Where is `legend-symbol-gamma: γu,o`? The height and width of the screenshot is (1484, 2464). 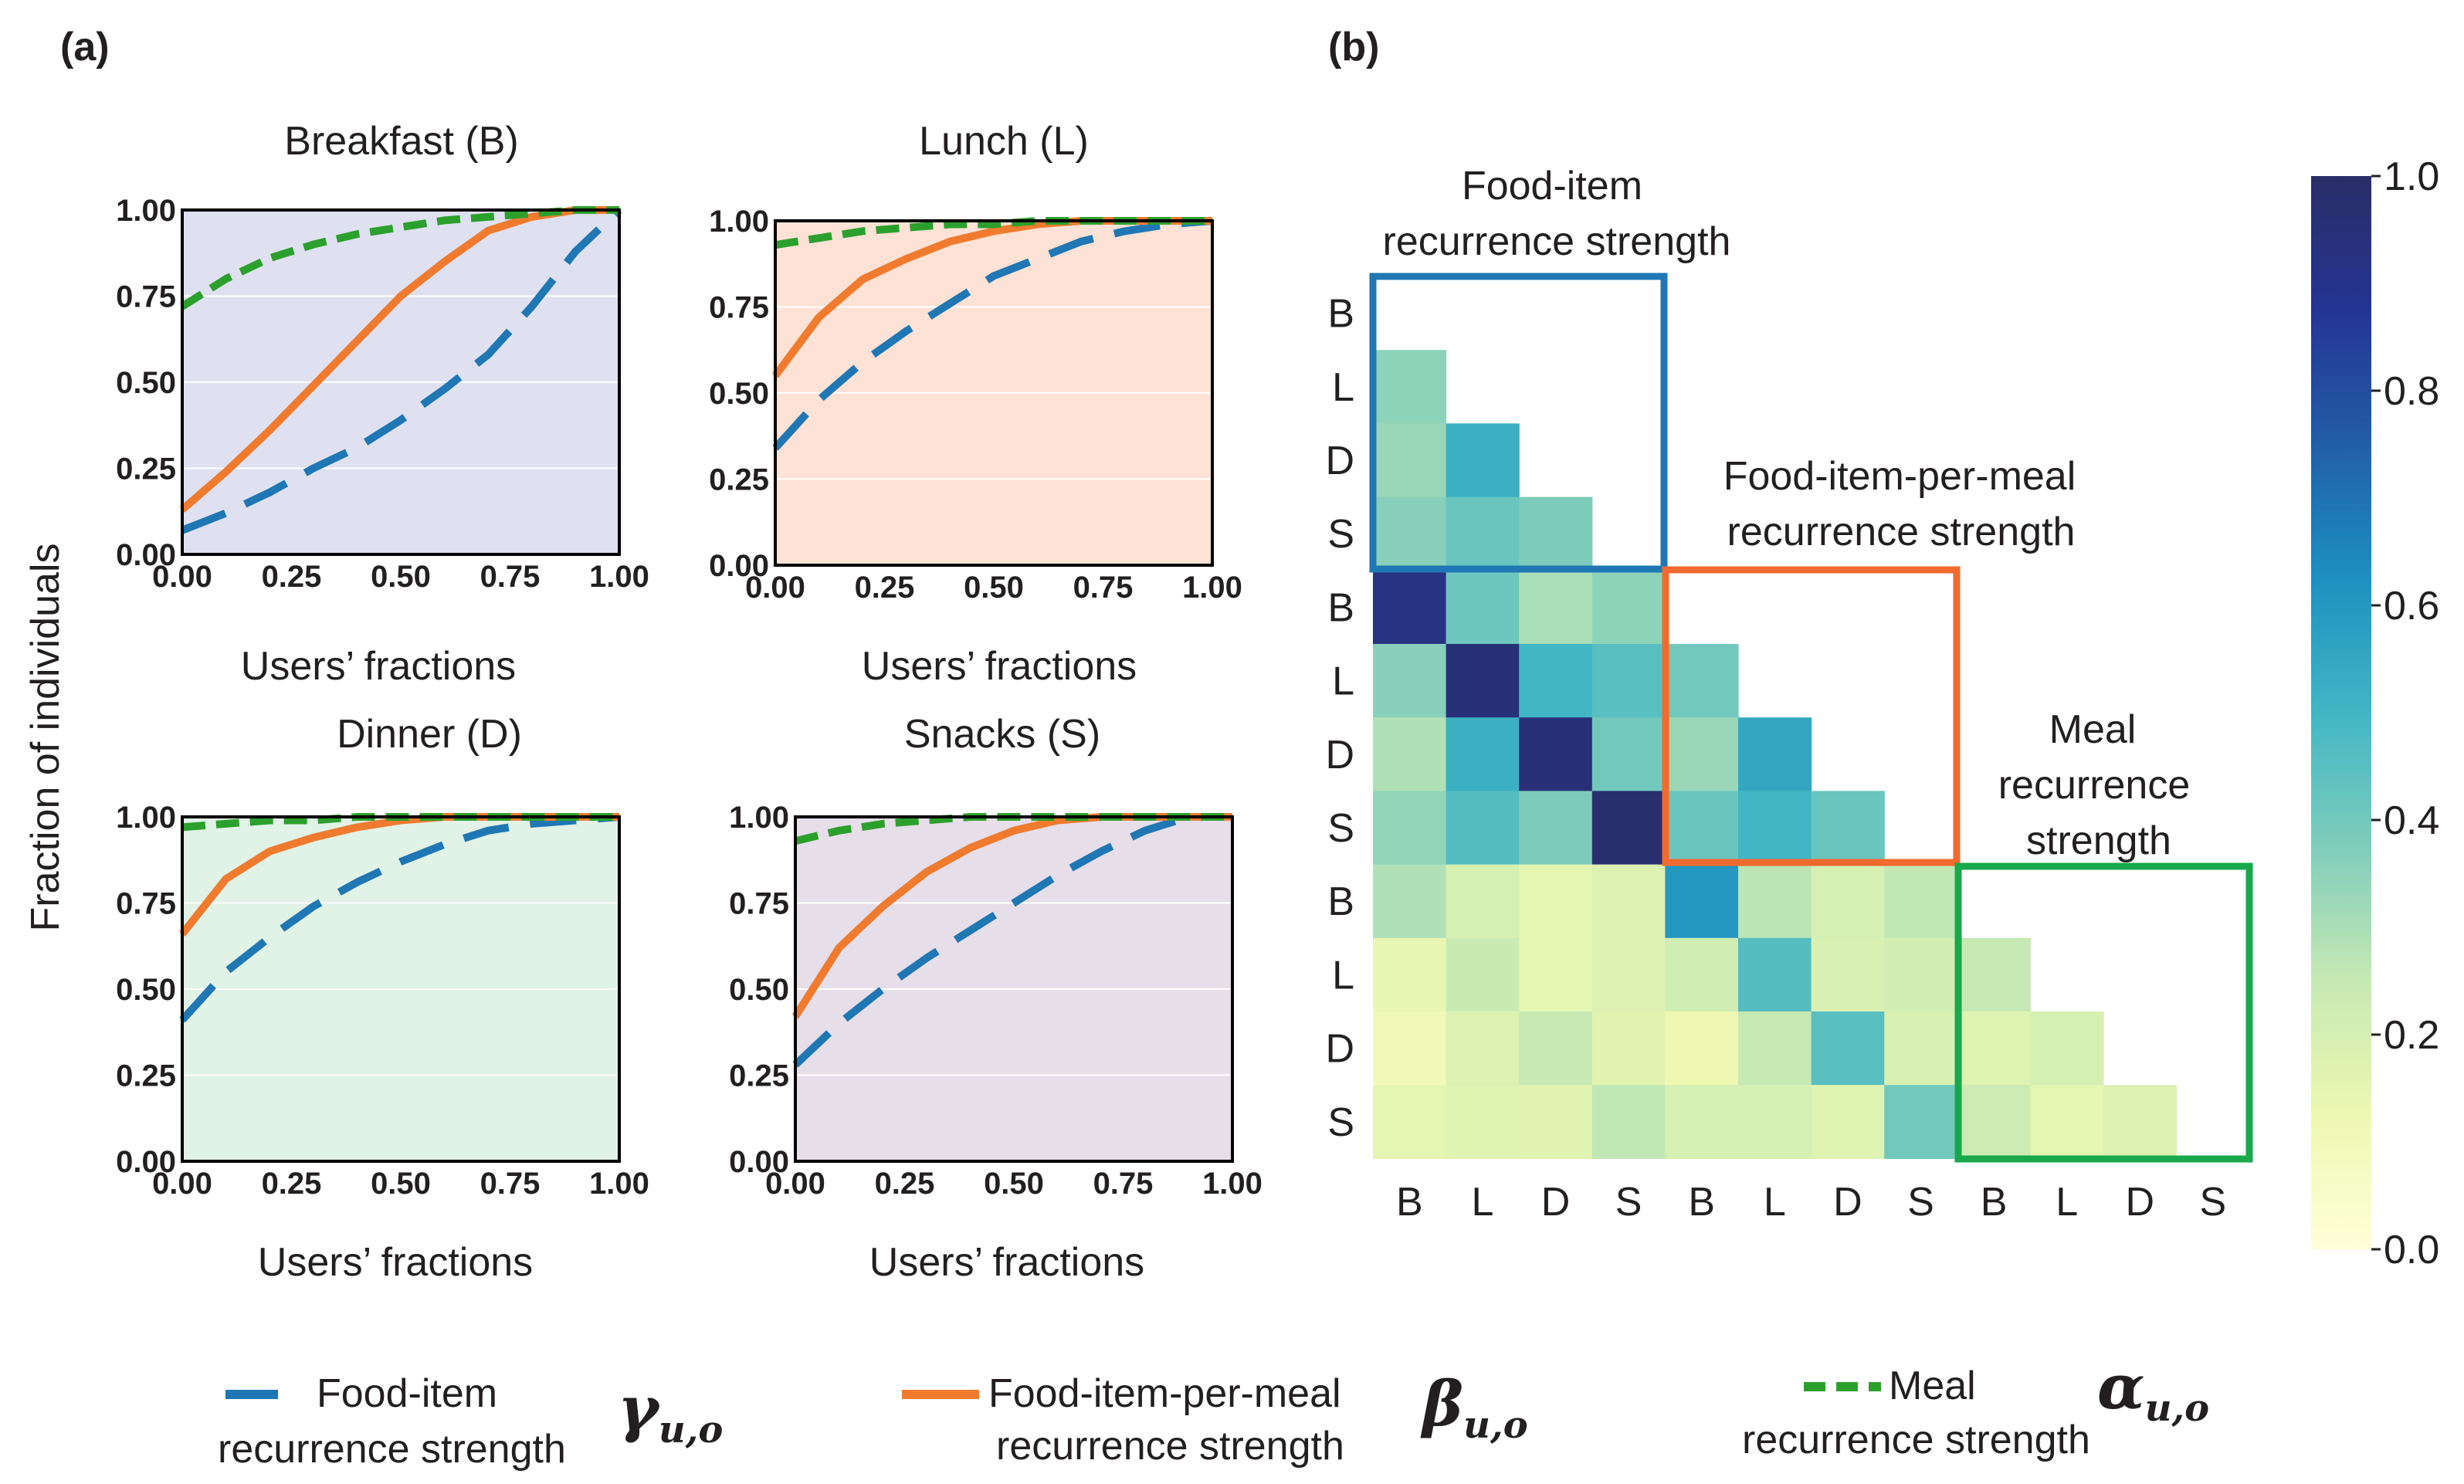
legend-symbol-gamma: γu,o is located at coordinates (670, 1412).